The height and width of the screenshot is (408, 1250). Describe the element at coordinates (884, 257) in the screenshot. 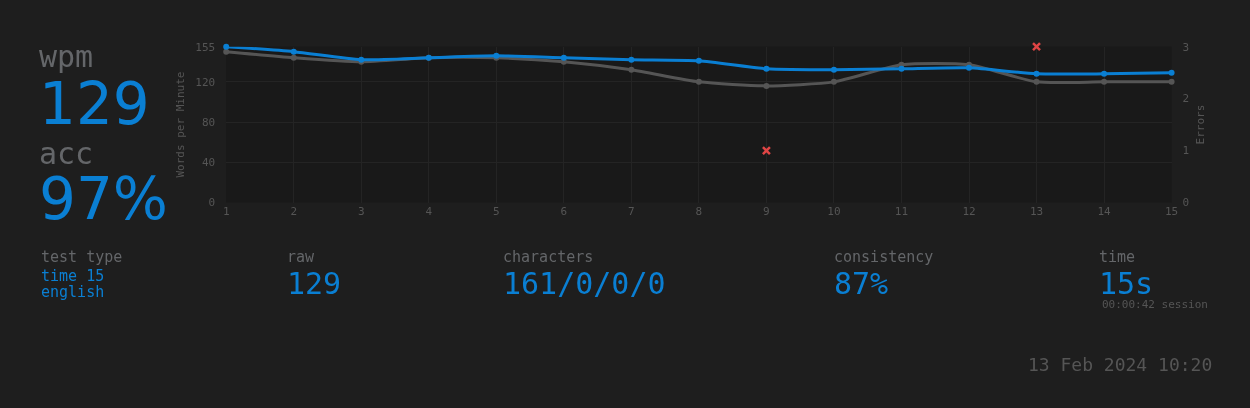

I see `text: consistency` at that location.